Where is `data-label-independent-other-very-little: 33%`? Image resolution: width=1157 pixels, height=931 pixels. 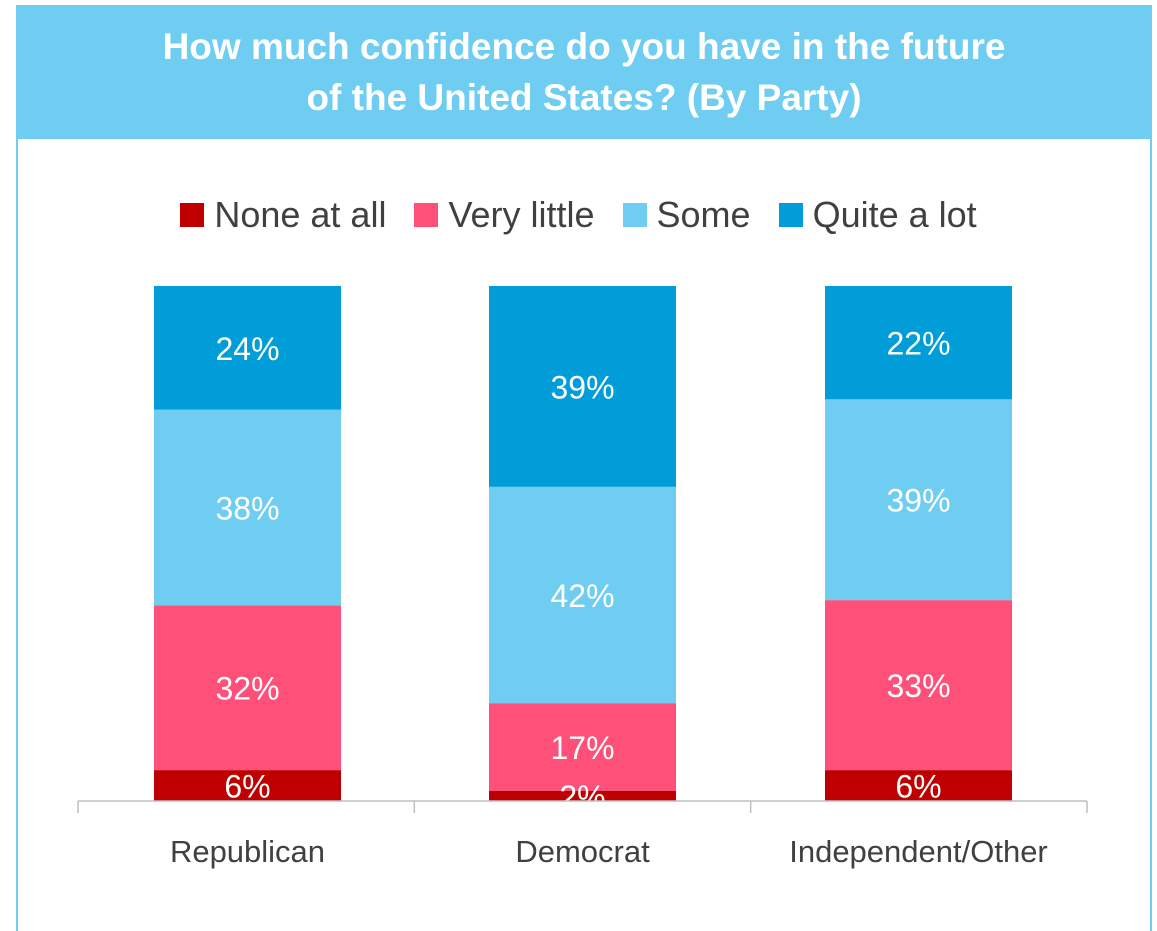 data-label-independent-other-very-little: 33% is located at coordinates (918, 686).